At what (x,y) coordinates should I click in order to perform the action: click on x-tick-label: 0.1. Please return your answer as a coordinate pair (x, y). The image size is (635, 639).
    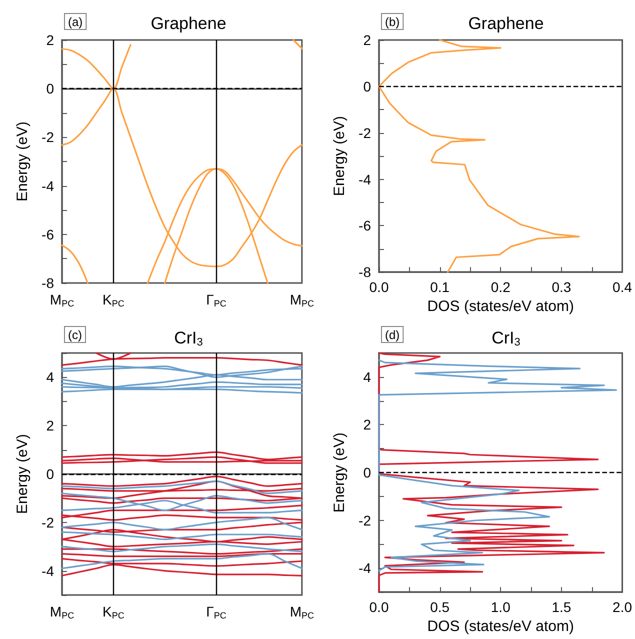
    Looking at the image, I should click on (440, 287).